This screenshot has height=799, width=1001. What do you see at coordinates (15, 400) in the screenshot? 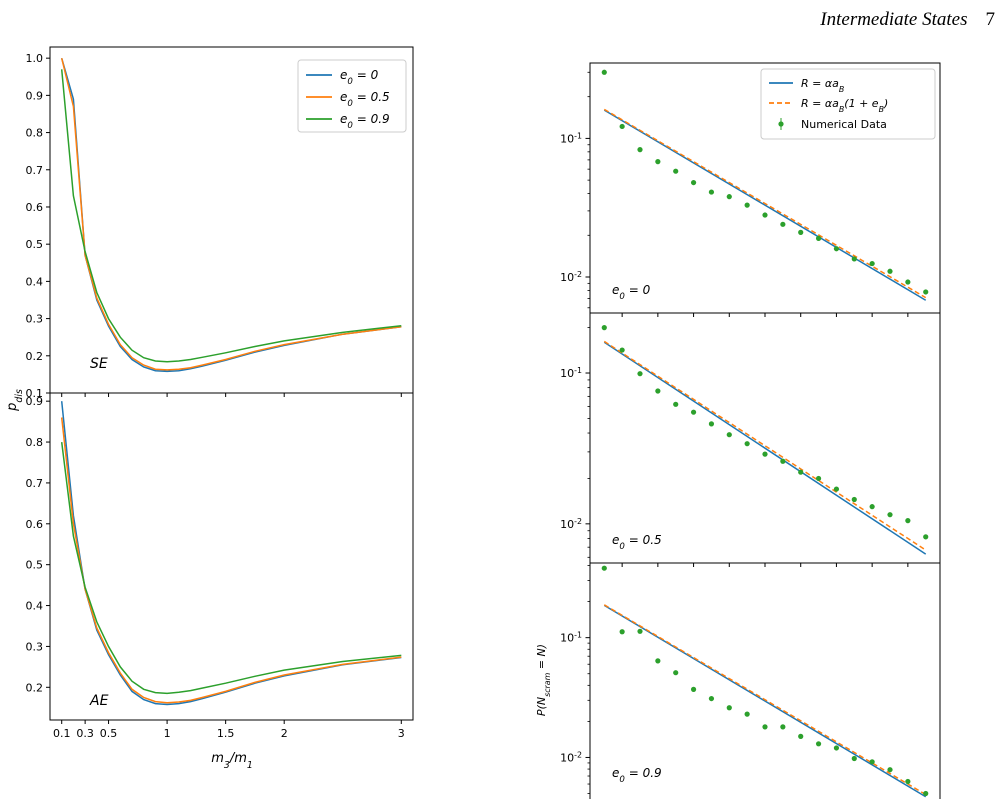
I see `y-axis-label: pdis` at bounding box center [15, 400].